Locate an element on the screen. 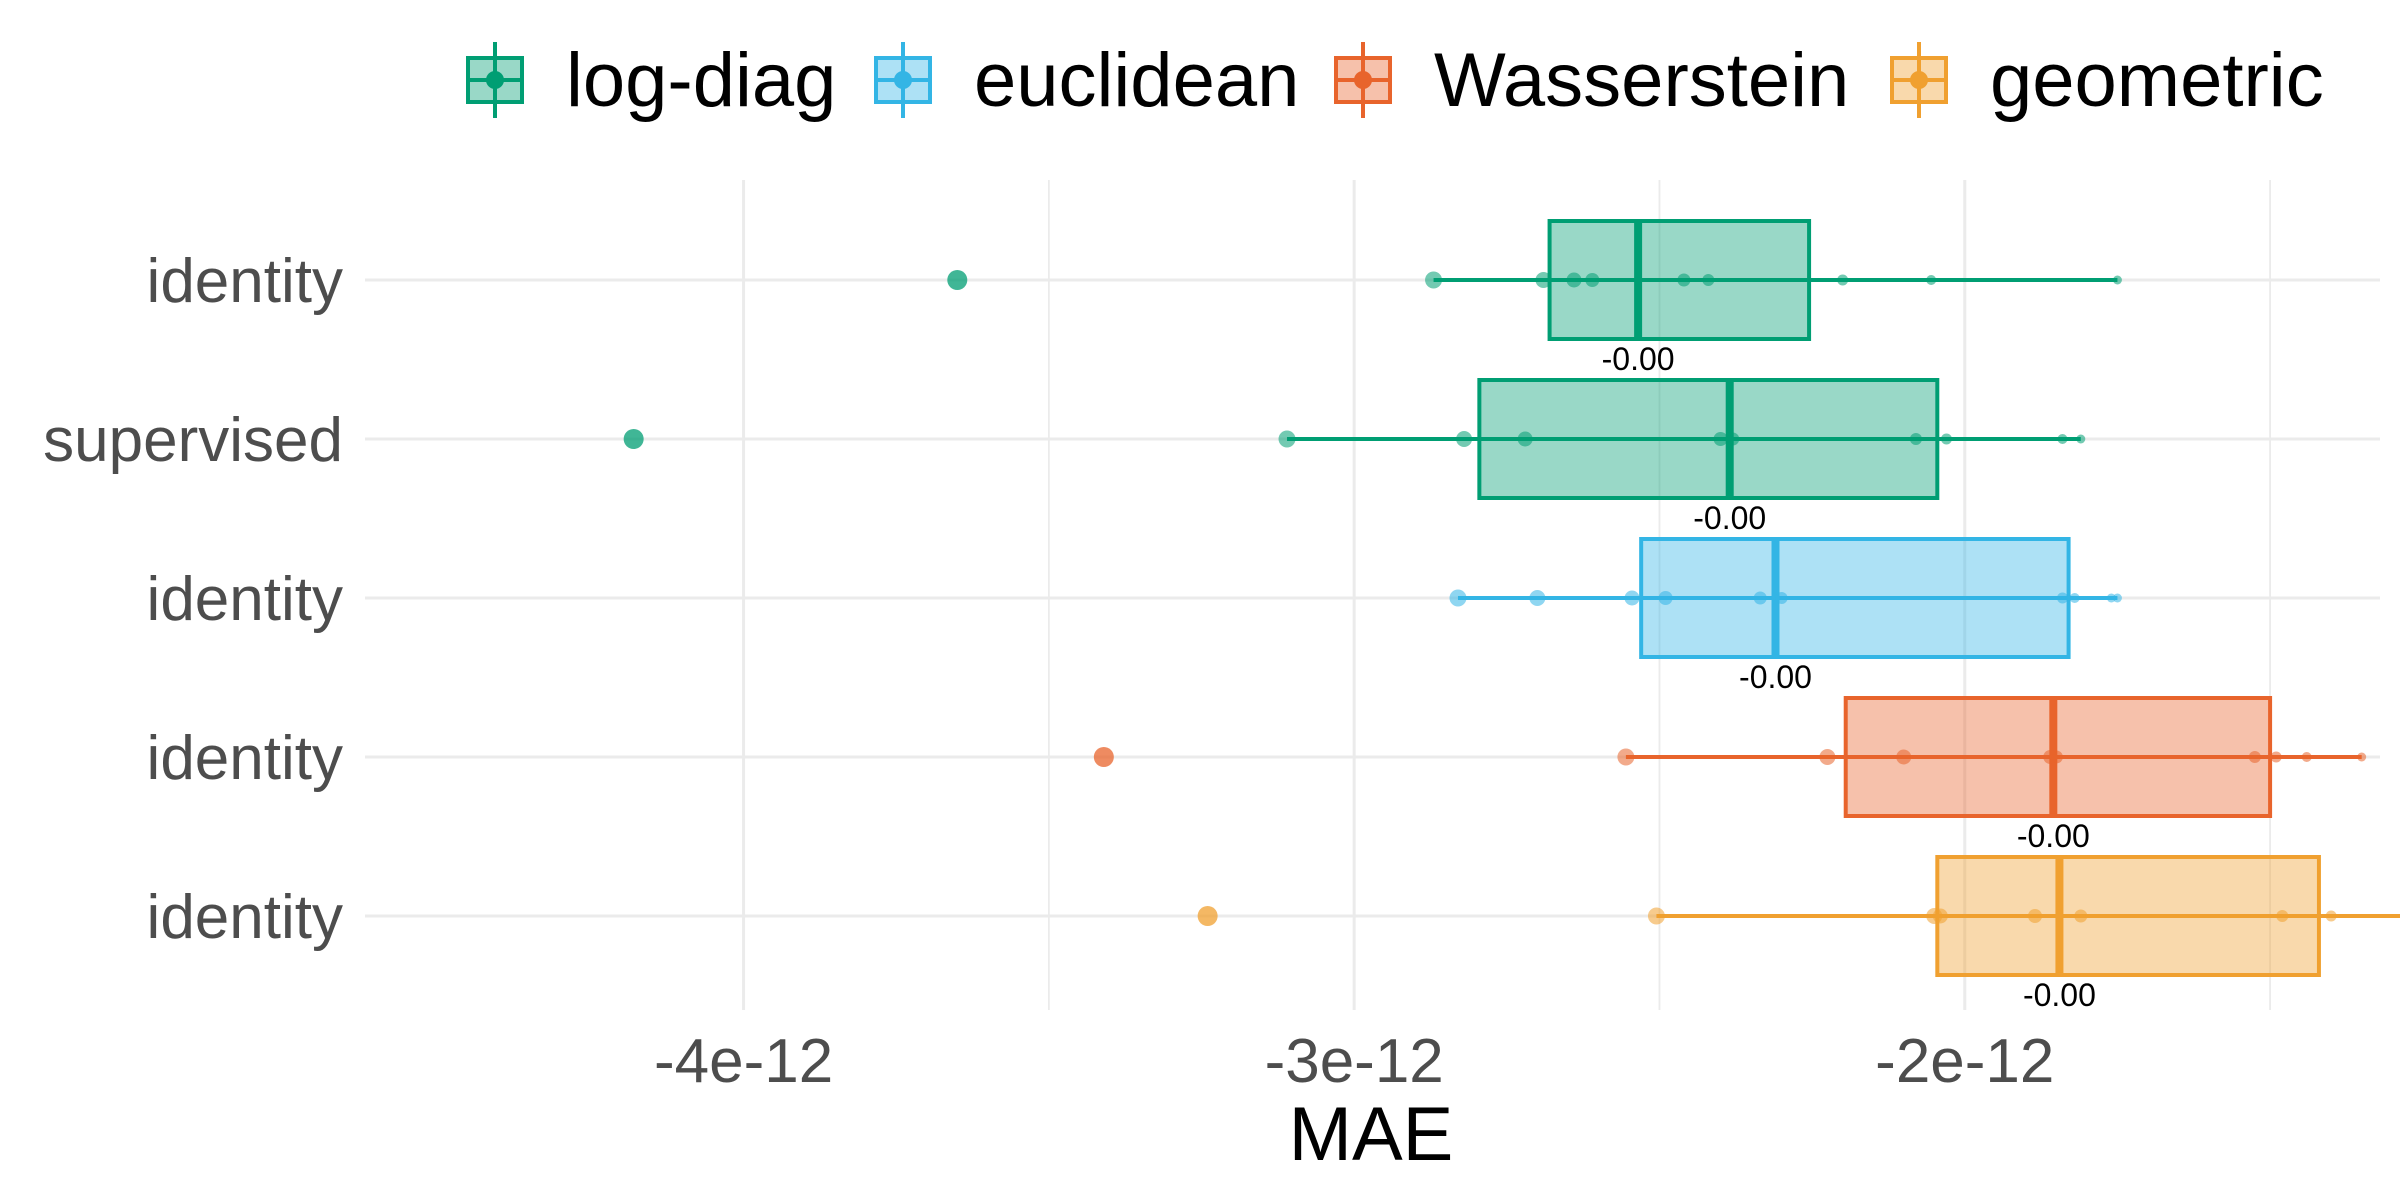  x-tick-label: -2e-12 is located at coordinates (1964, 1061).